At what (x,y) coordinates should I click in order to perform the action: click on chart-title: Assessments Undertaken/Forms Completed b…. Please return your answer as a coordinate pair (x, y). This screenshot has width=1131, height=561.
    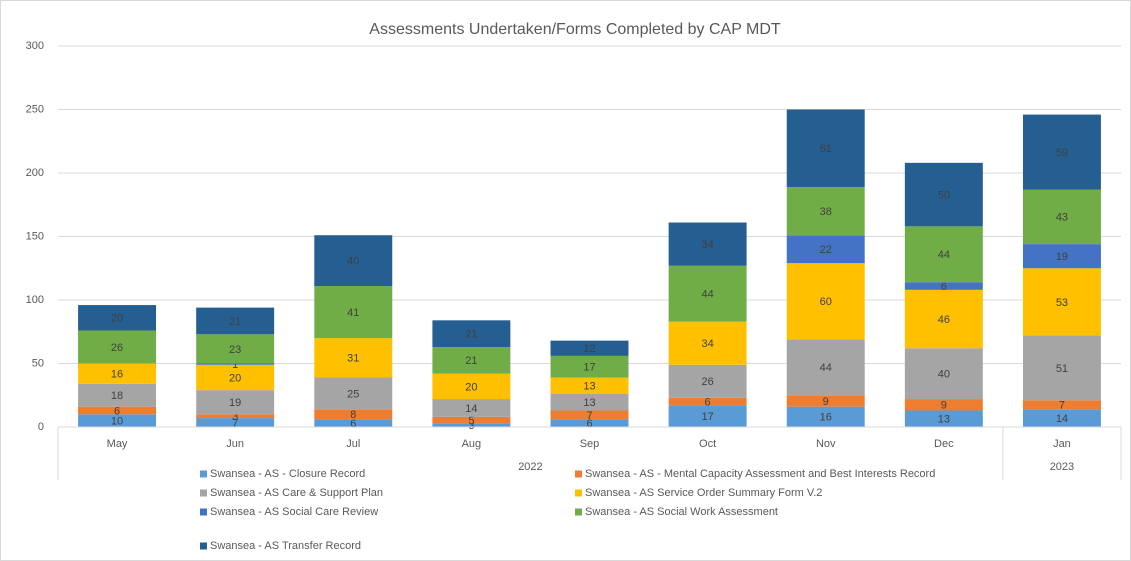
    Looking at the image, I should click on (575, 29).